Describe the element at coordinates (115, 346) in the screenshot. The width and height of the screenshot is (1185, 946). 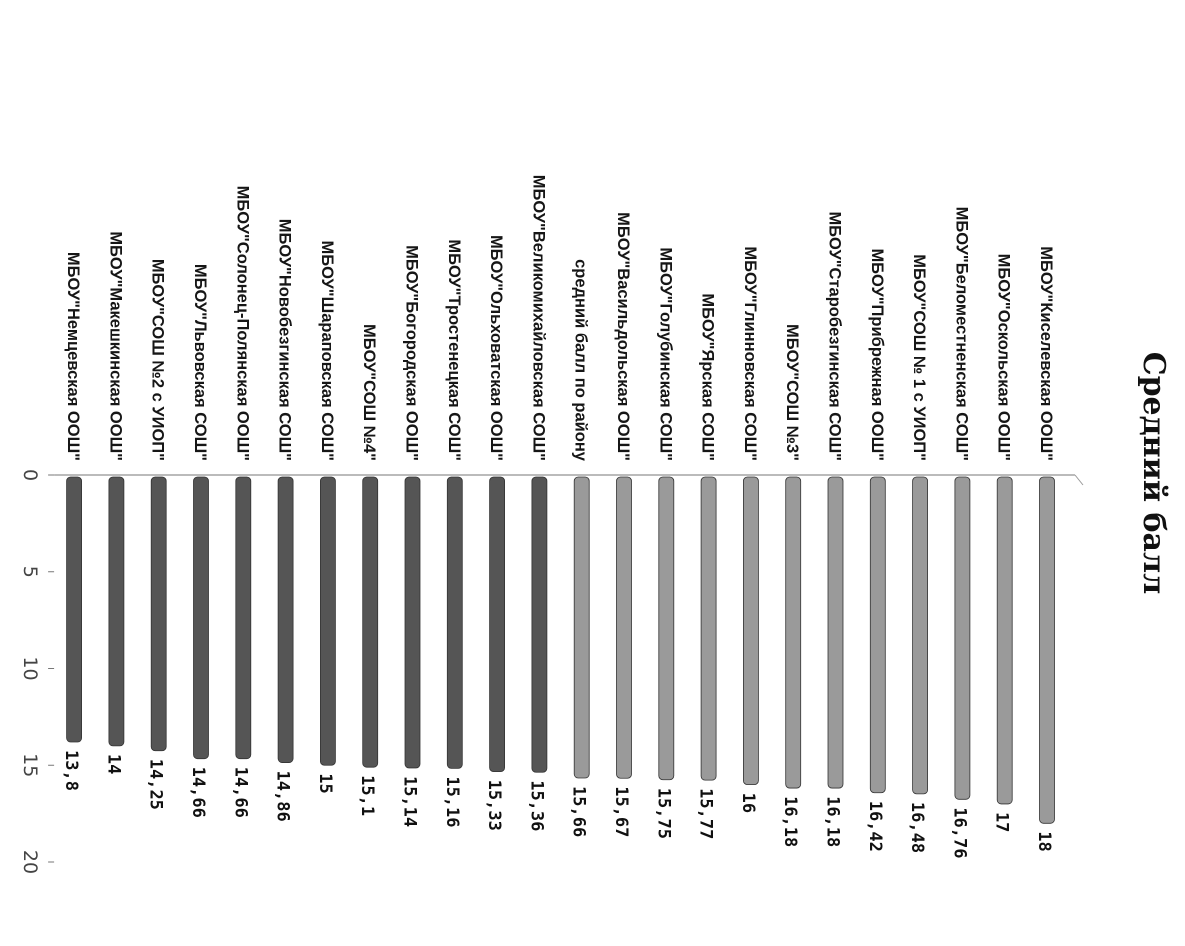
I see `category-label: МБОУ"Макешкинская ООШ"` at that location.